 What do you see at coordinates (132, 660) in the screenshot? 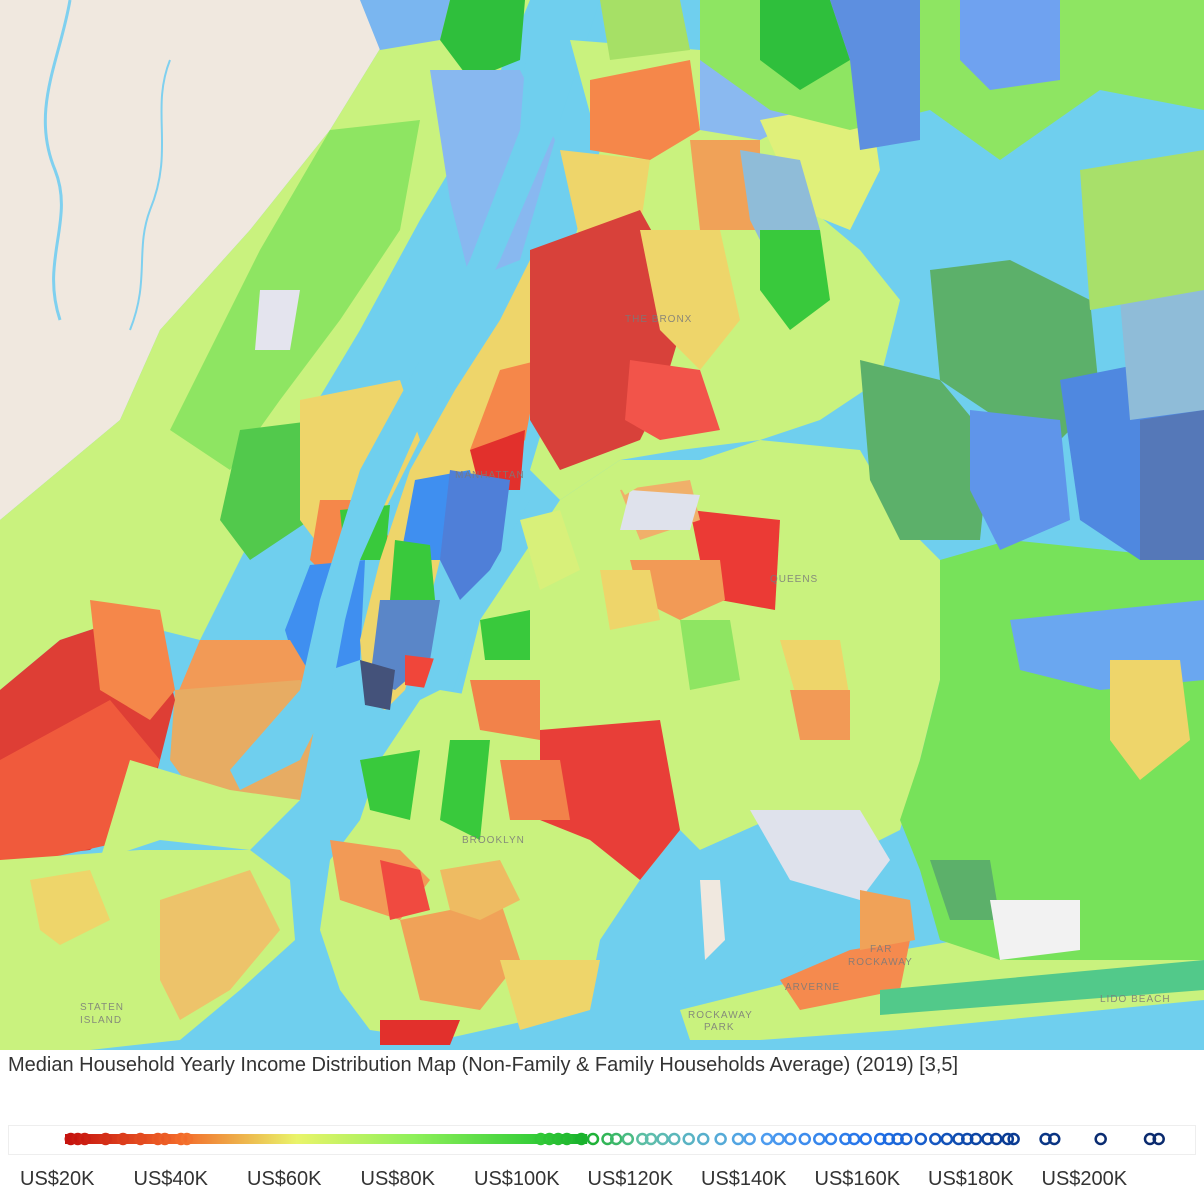
I see `newark-orange` at bounding box center [132, 660].